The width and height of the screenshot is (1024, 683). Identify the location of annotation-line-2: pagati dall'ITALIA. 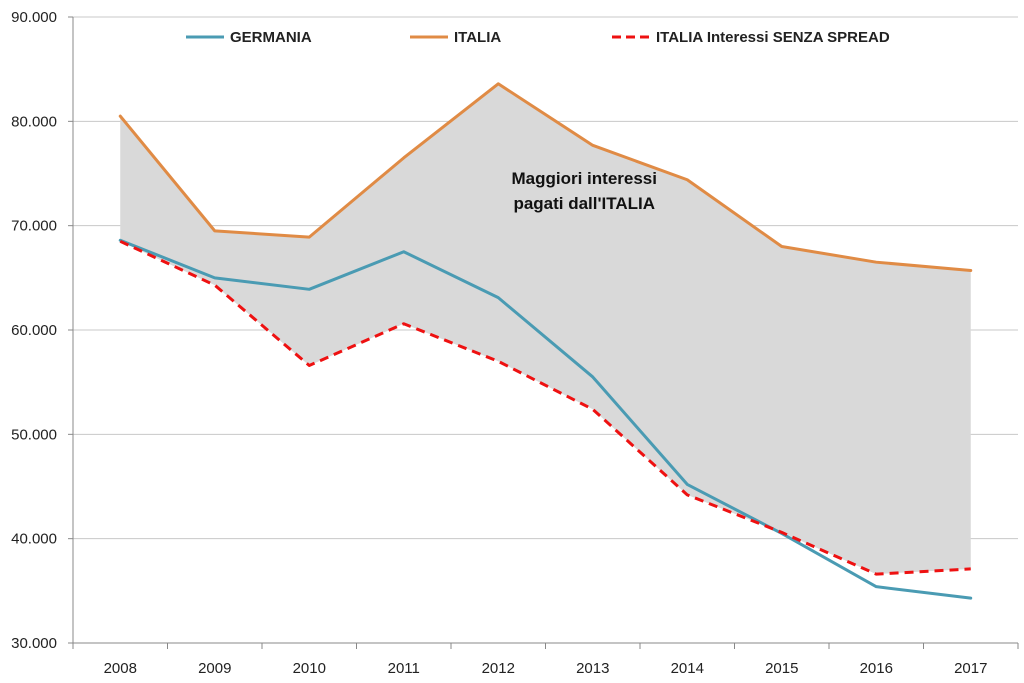
(584, 203).